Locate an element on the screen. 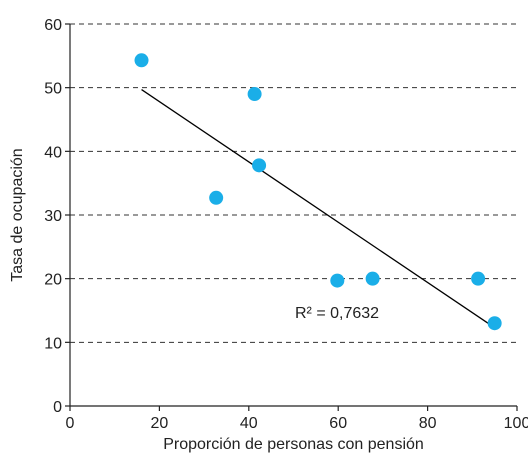  y-tick-label-20: 20 is located at coordinates (53, 280).